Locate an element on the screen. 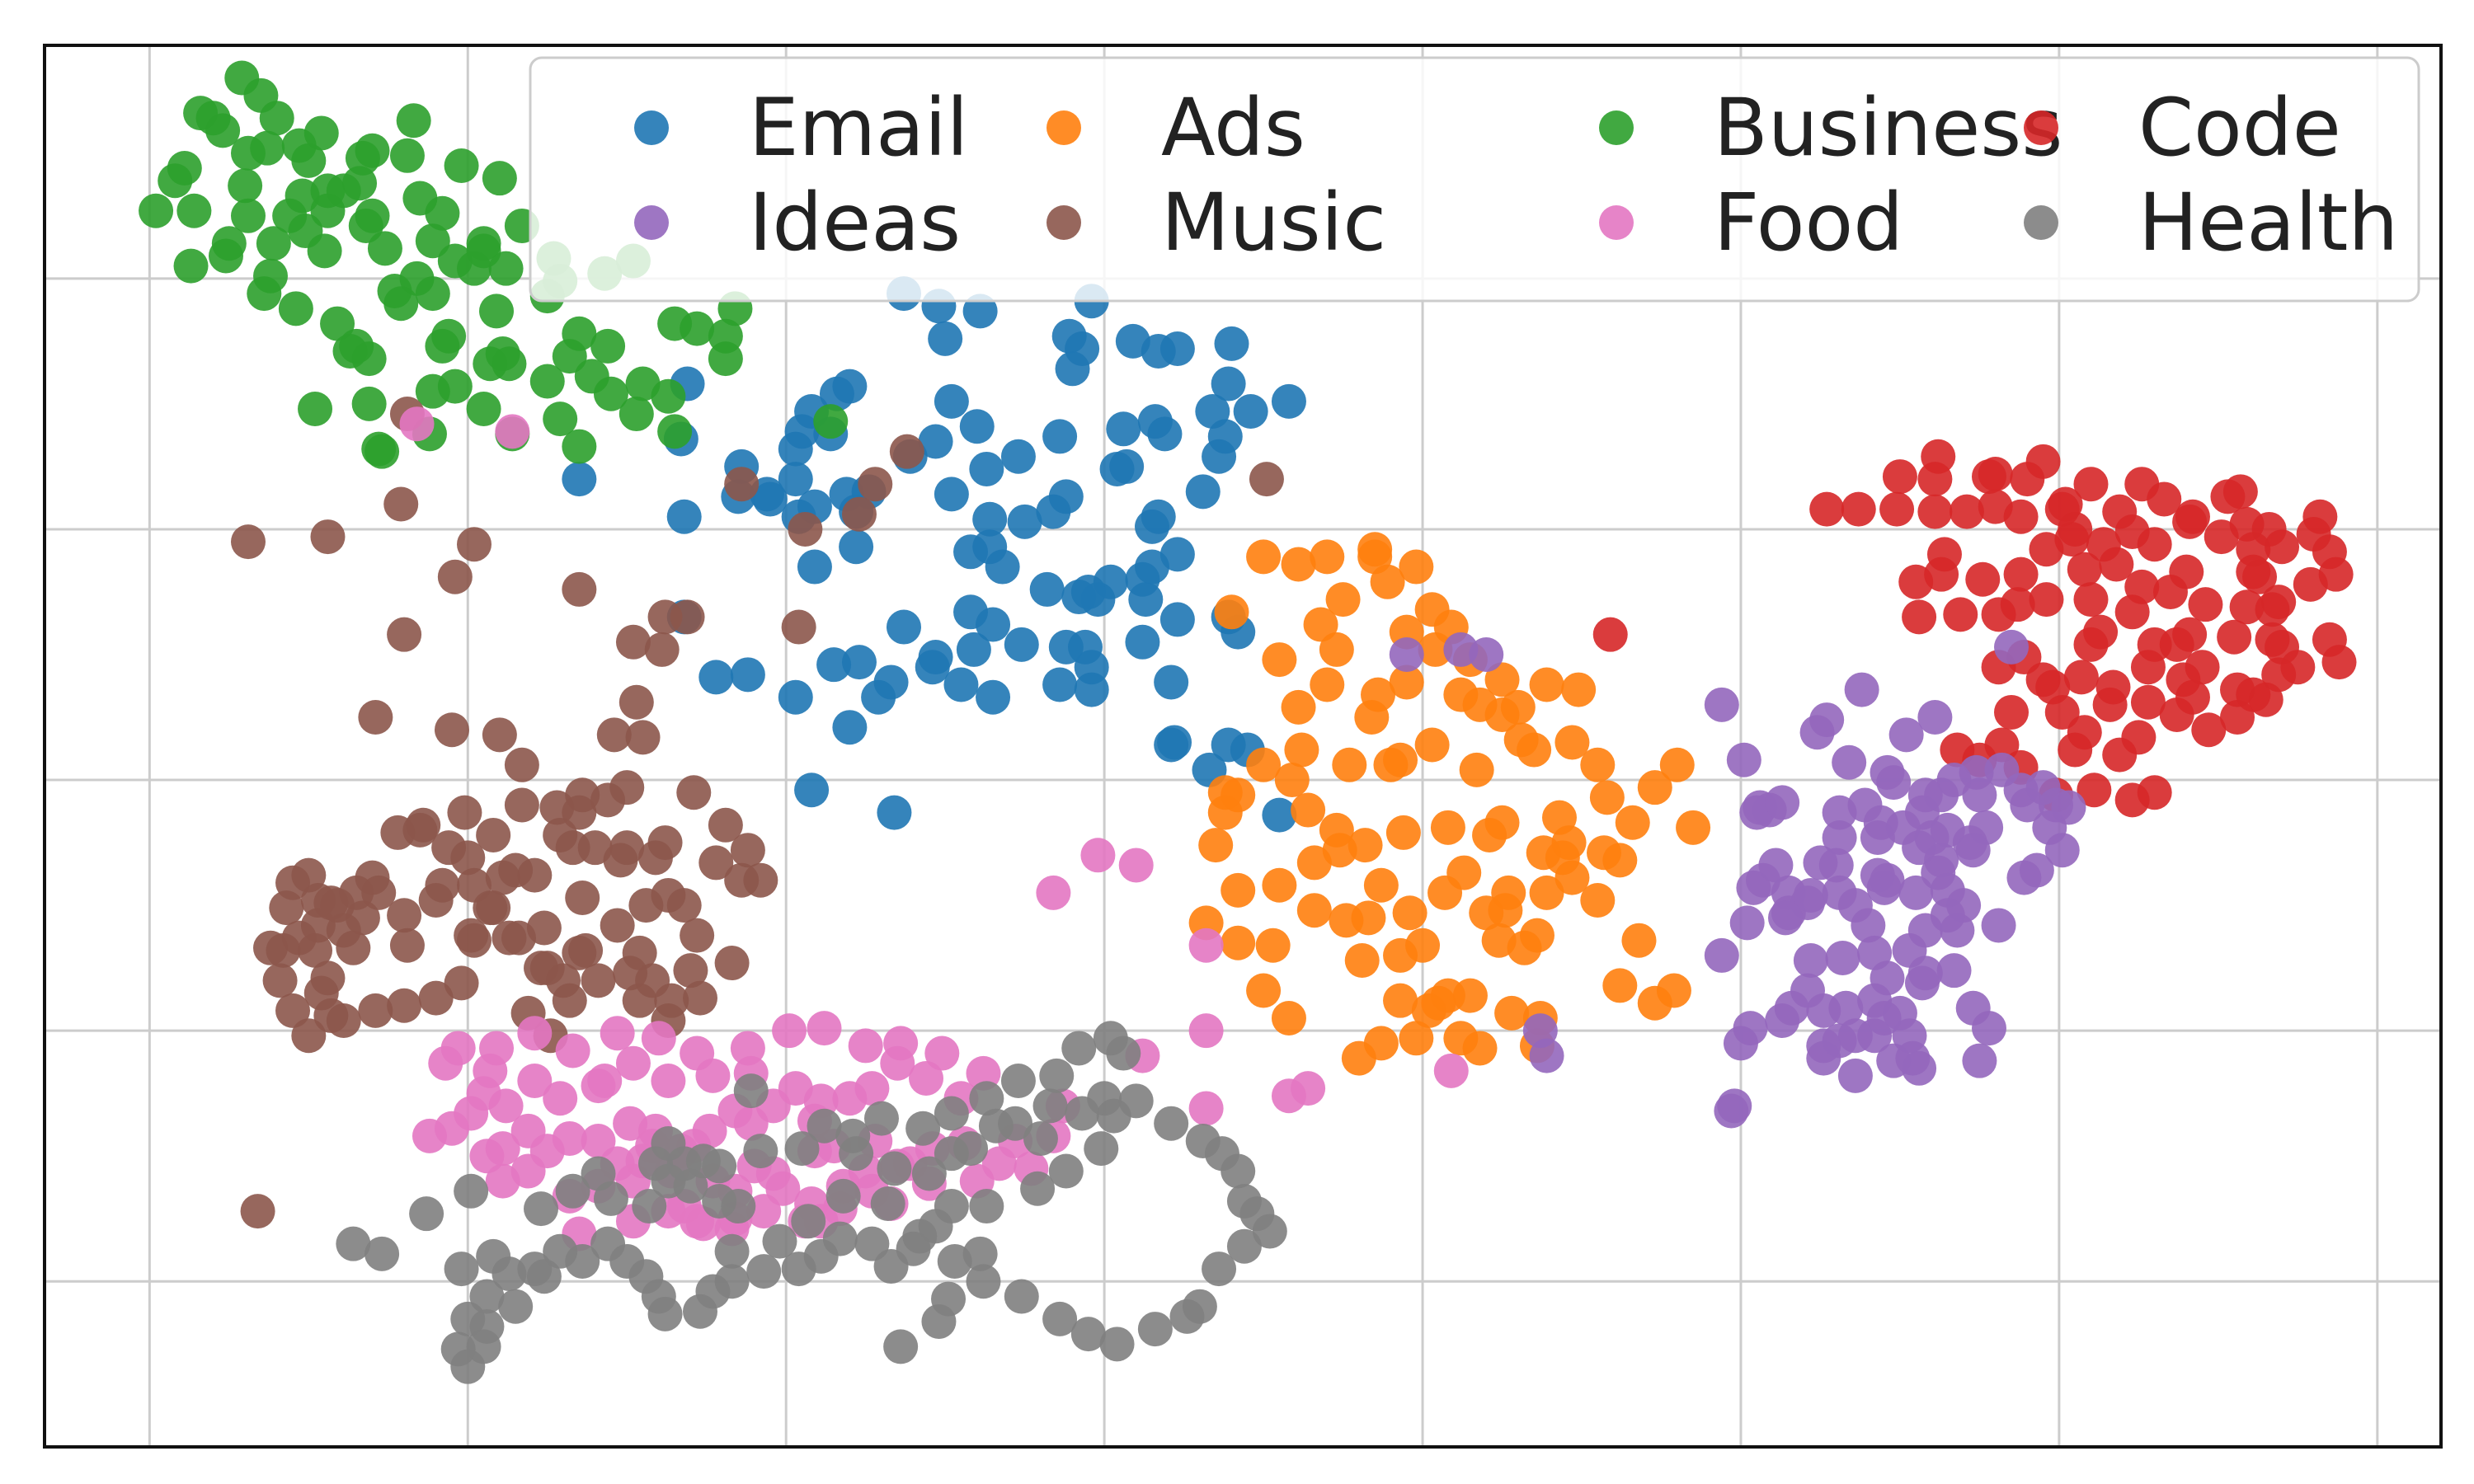  series-code is located at coordinates (1974, 628).